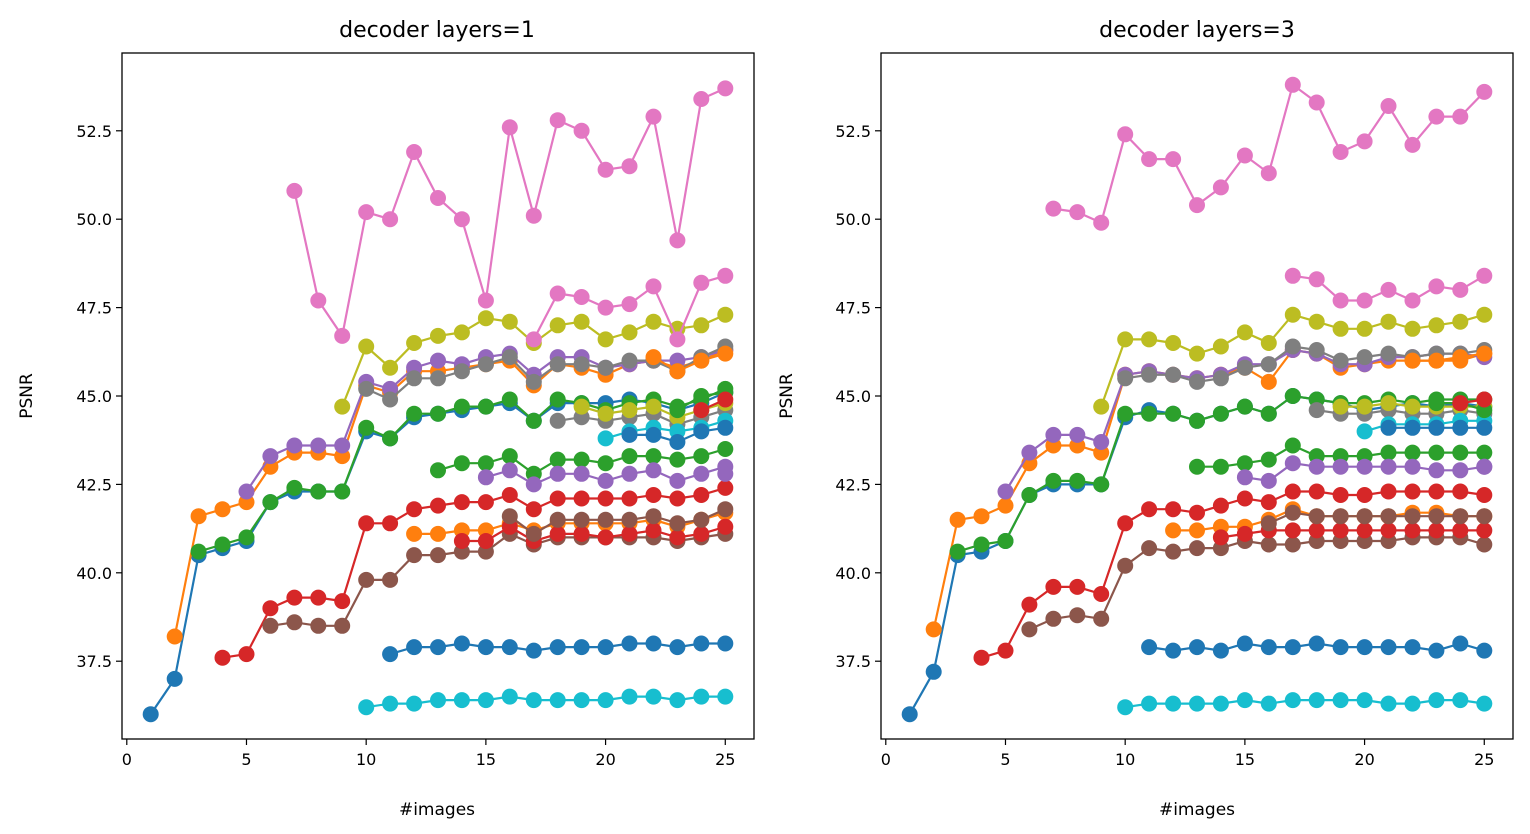 The image size is (1530, 834). Describe the element at coordinates (94, 573) in the screenshot. I see `y-tick-label: 40.0` at that location.